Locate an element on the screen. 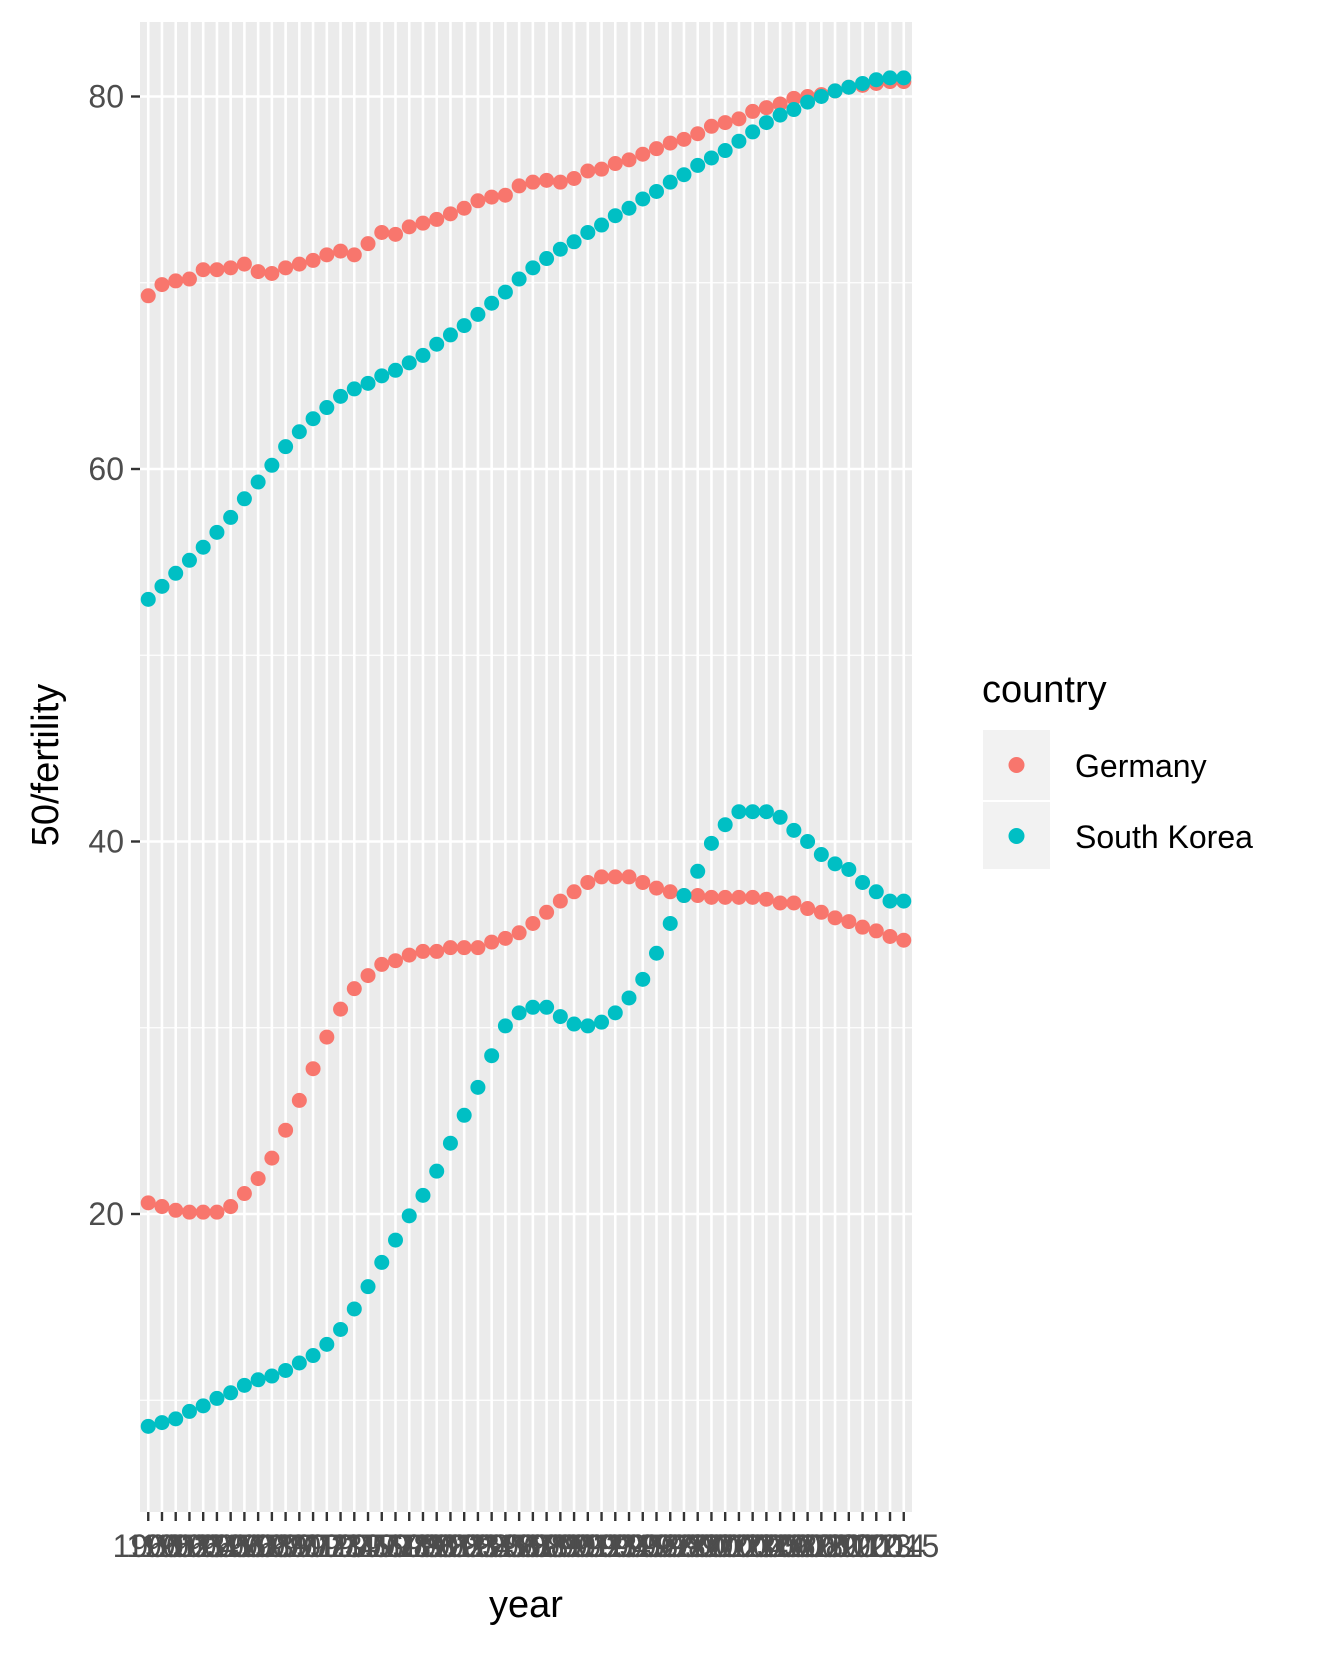  x-tick-label: 1969 is located at coordinates (271, 1546).